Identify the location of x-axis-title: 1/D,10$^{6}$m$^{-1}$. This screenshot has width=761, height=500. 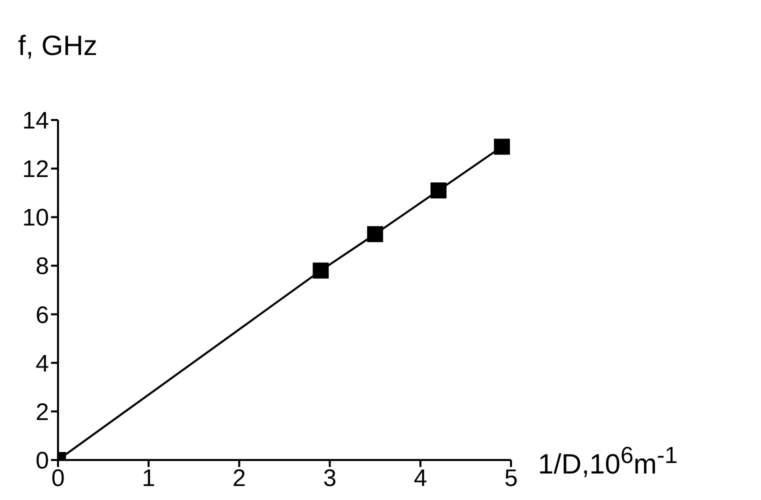
(608, 461).